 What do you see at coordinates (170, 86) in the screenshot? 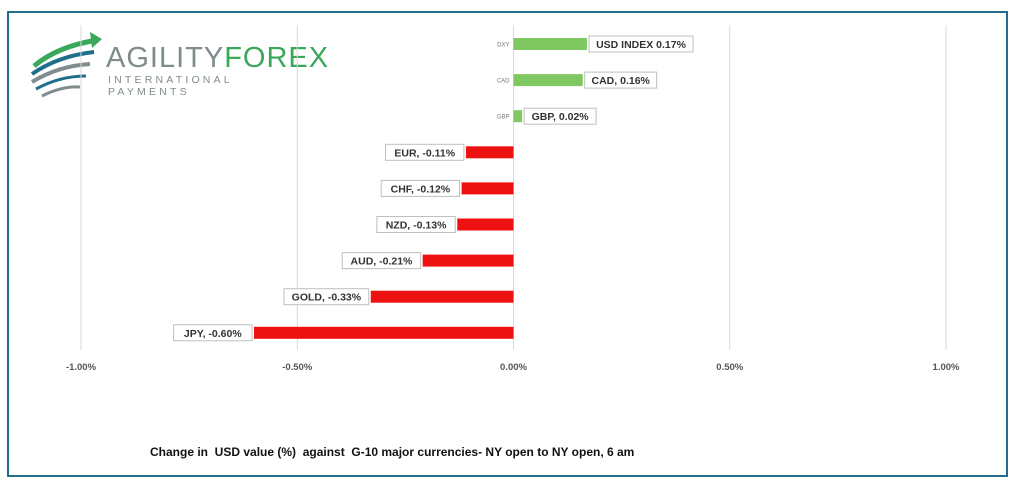
I see `brand-tagline: INTERNATIONAL PAYMENTS` at bounding box center [170, 86].